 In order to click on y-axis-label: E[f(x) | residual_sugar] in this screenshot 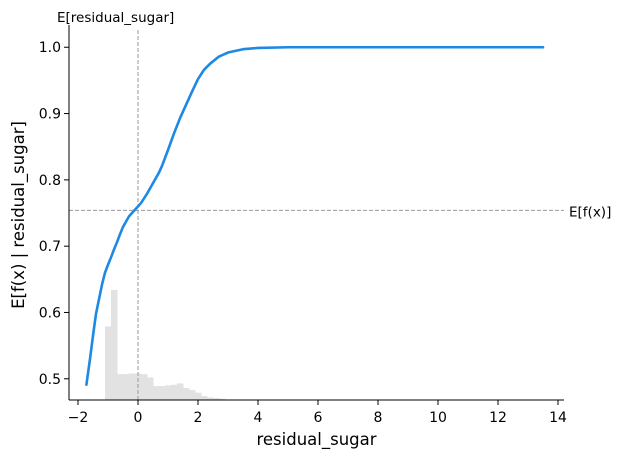, I will do `click(19, 215)`.